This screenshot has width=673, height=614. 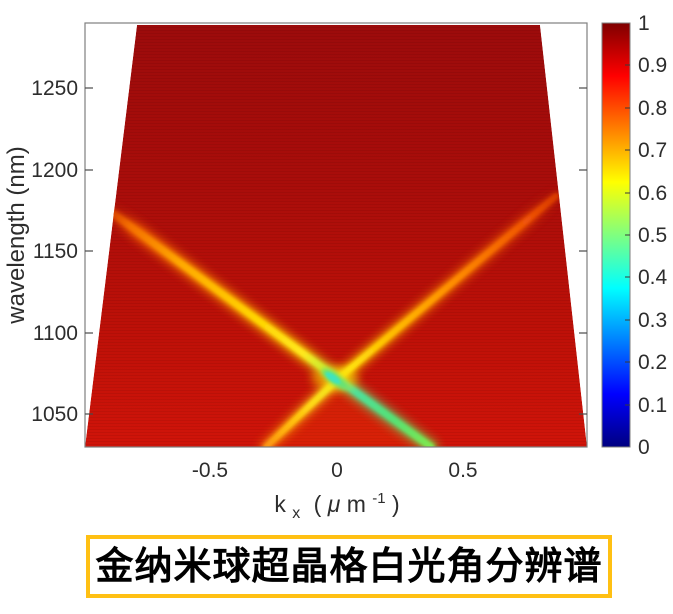 I want to click on colorbar-tick-labels: 1 0.9 0.8 0.7 0.6 0.5 0.4 0.3 0.2 0.1 0, so click(x=653, y=235).